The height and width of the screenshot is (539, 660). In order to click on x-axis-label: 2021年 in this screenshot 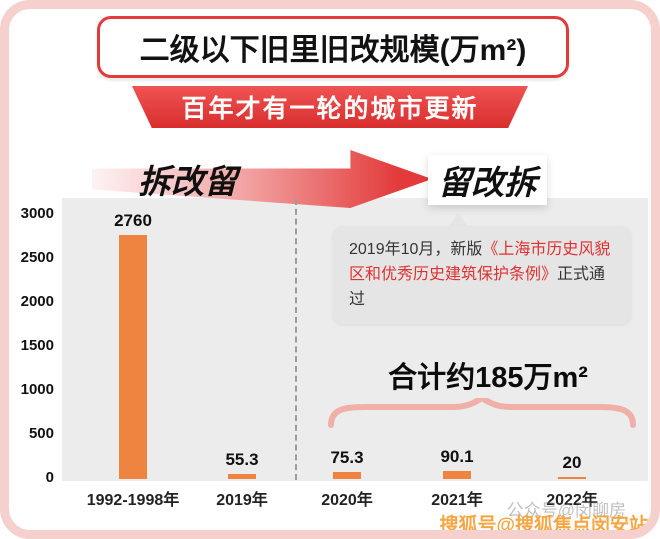, I will do `click(457, 500)`.